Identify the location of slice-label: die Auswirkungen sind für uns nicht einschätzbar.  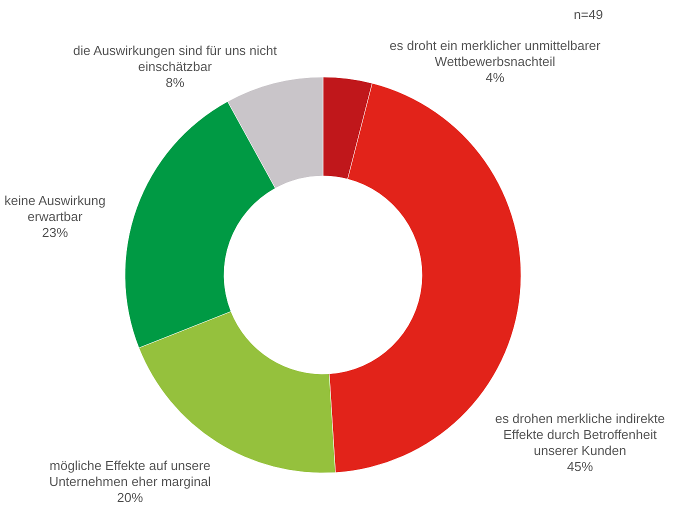
(175, 58).